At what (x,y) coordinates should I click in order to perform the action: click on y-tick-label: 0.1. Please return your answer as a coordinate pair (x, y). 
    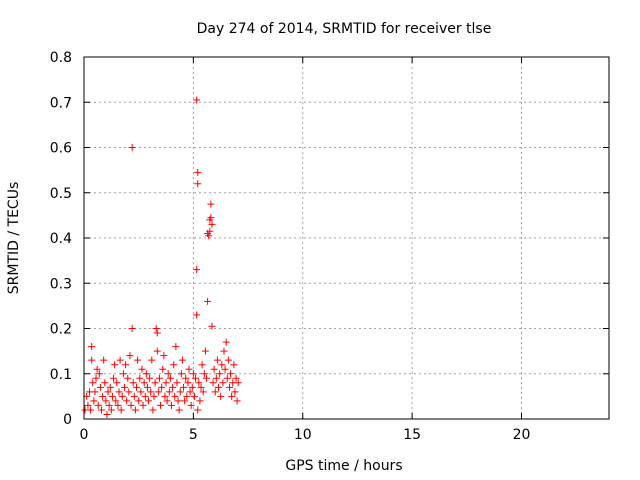
    Looking at the image, I should click on (61, 375).